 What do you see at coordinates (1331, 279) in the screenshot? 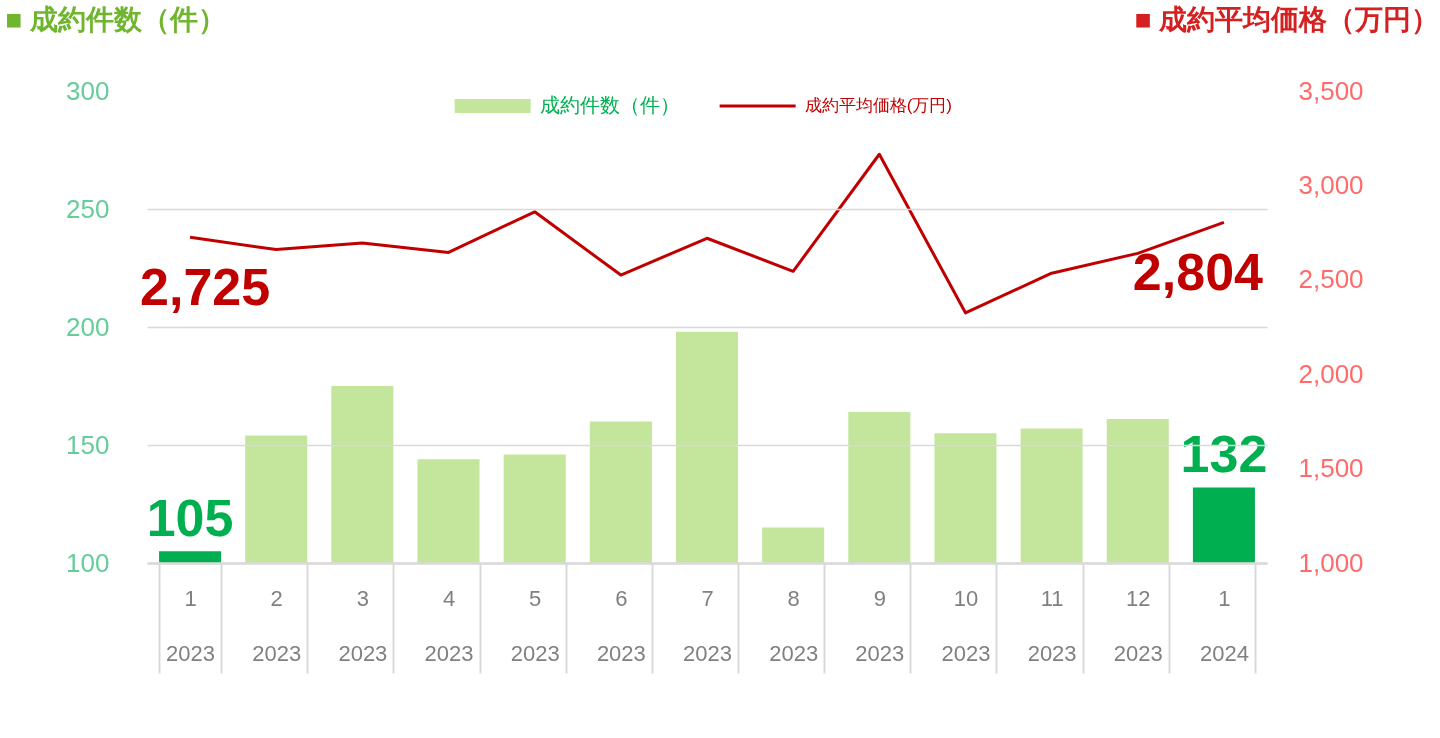
I see `y2-tick-label: 2,500` at bounding box center [1331, 279].